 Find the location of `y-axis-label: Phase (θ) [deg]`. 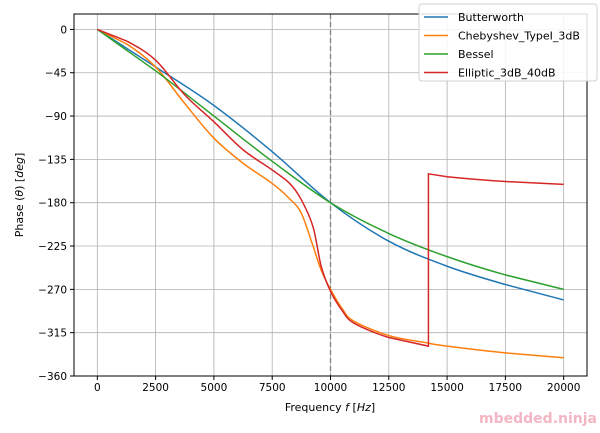

y-axis-label: Phase (θ) [deg] is located at coordinates (19, 195).